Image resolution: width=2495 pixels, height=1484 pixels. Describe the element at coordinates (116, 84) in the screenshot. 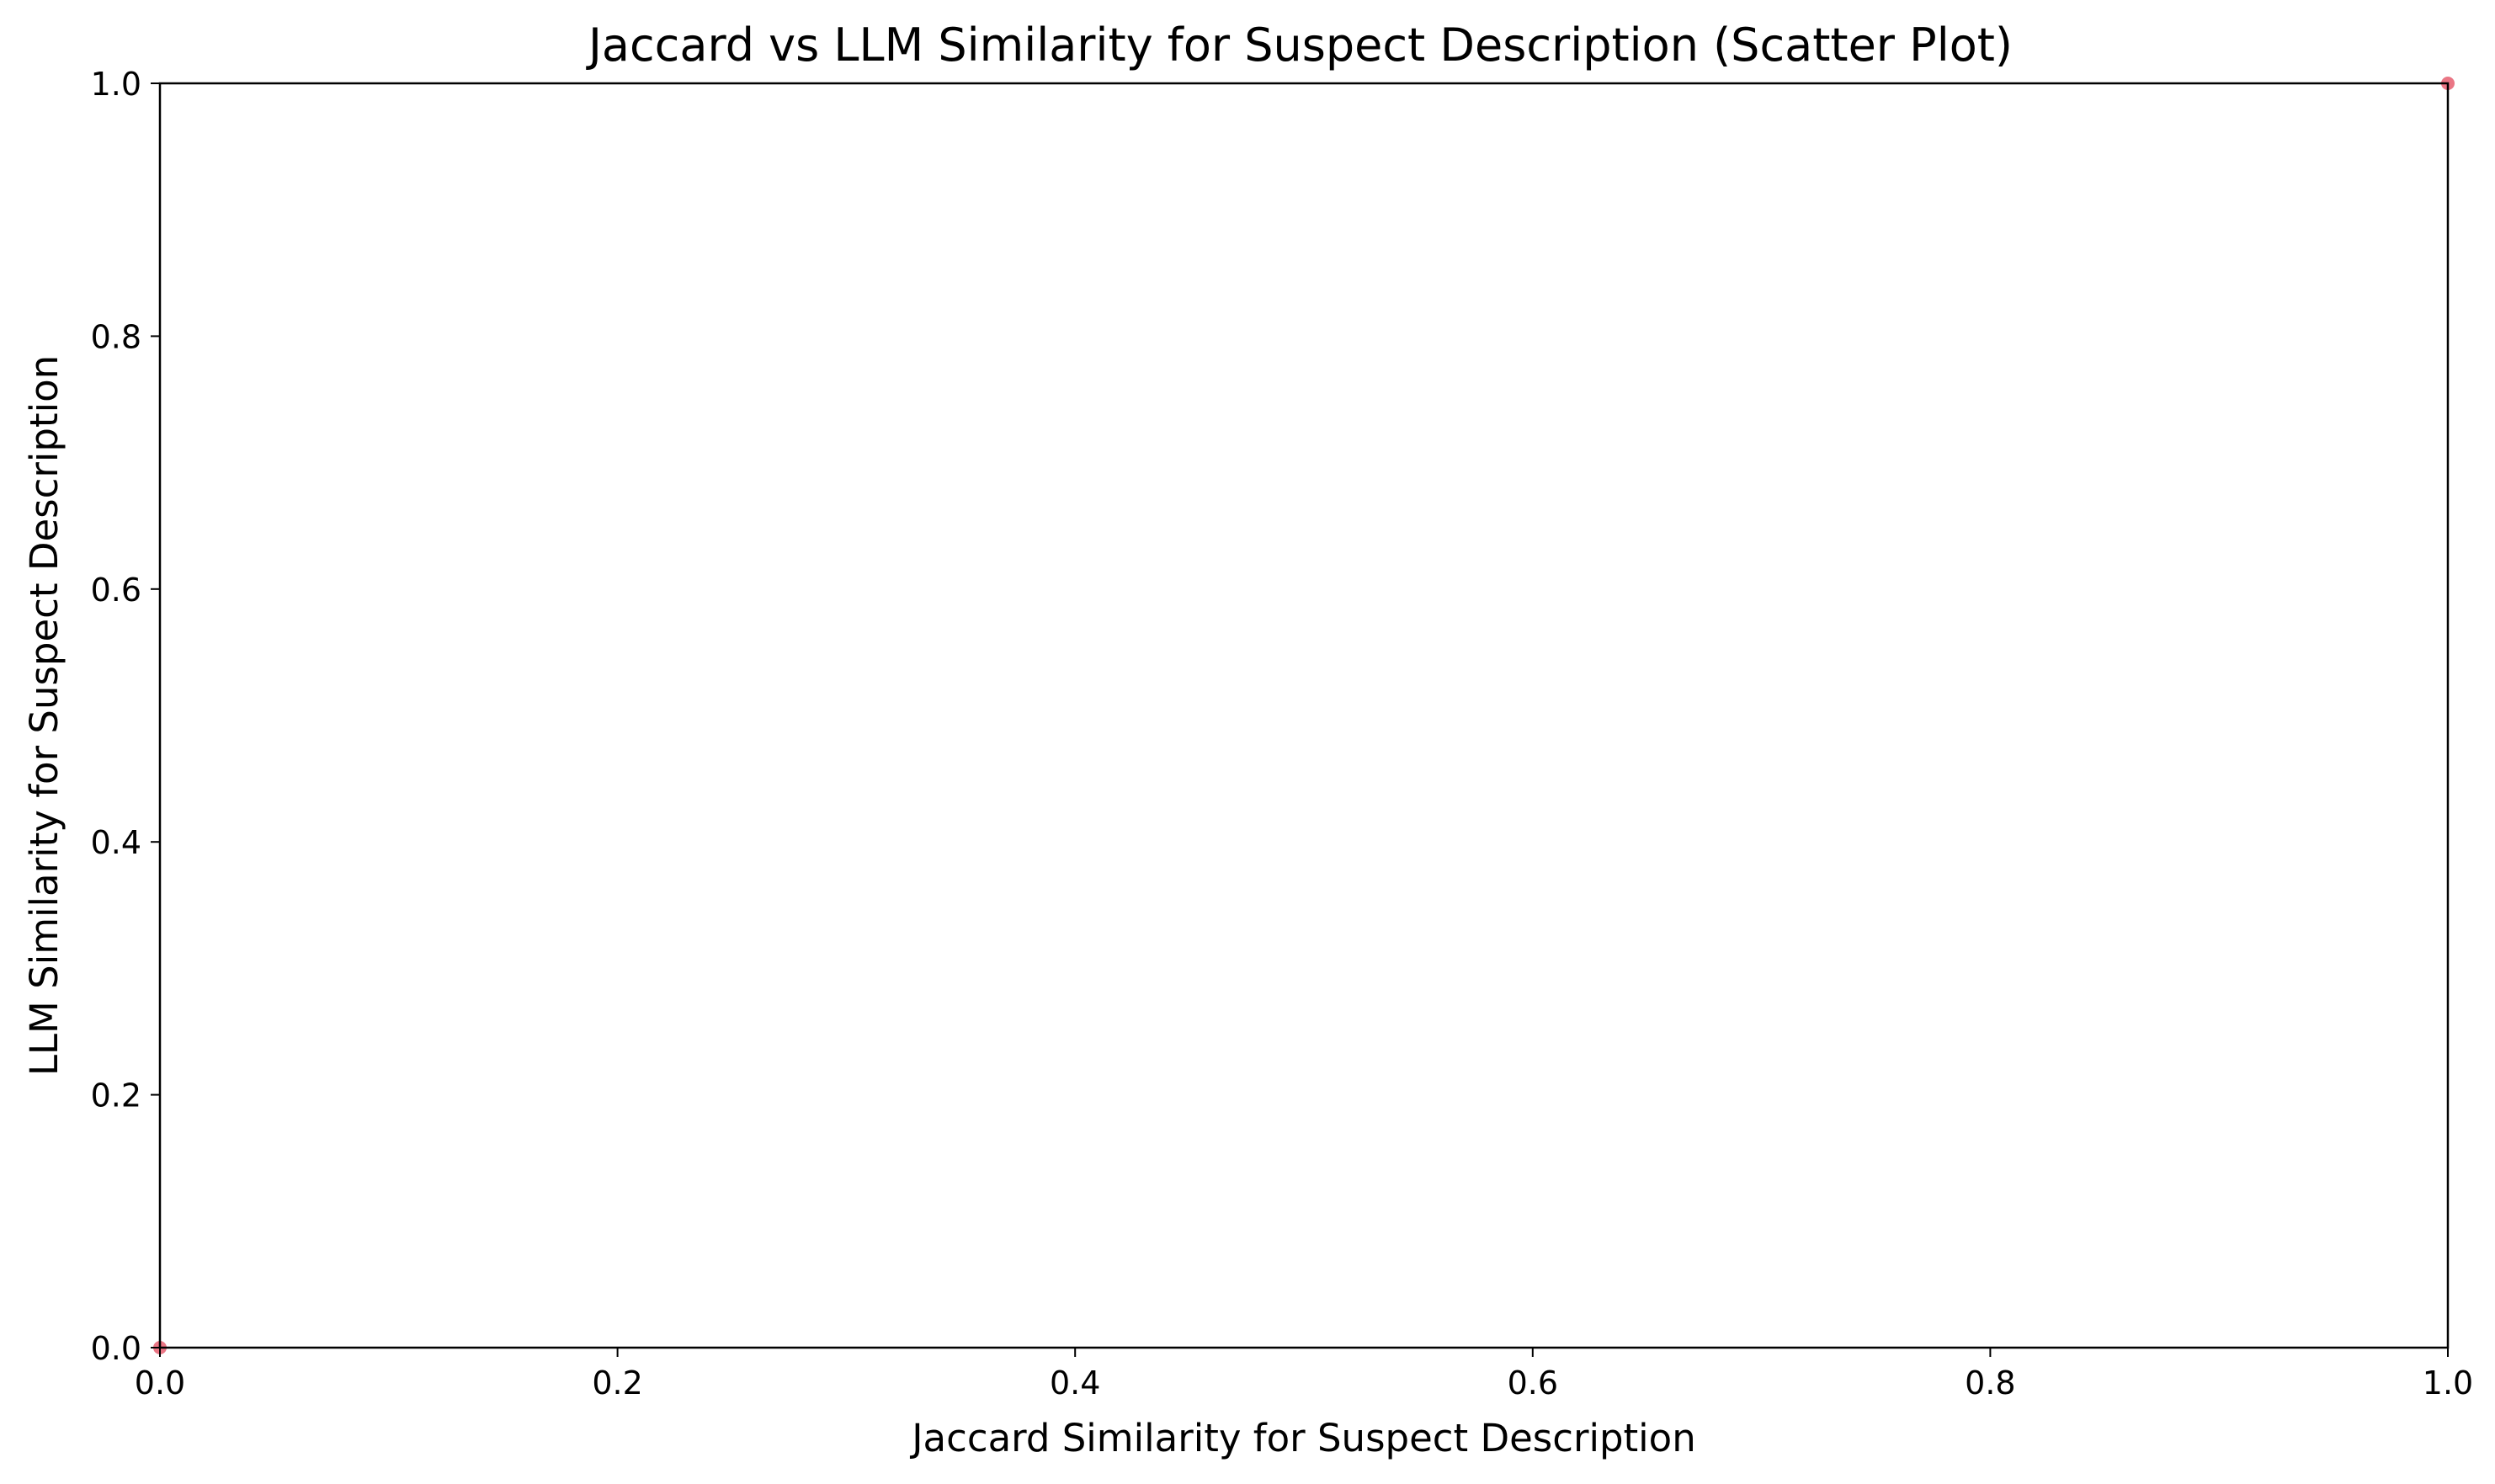

I see `y-tick-label: 1.0` at that location.